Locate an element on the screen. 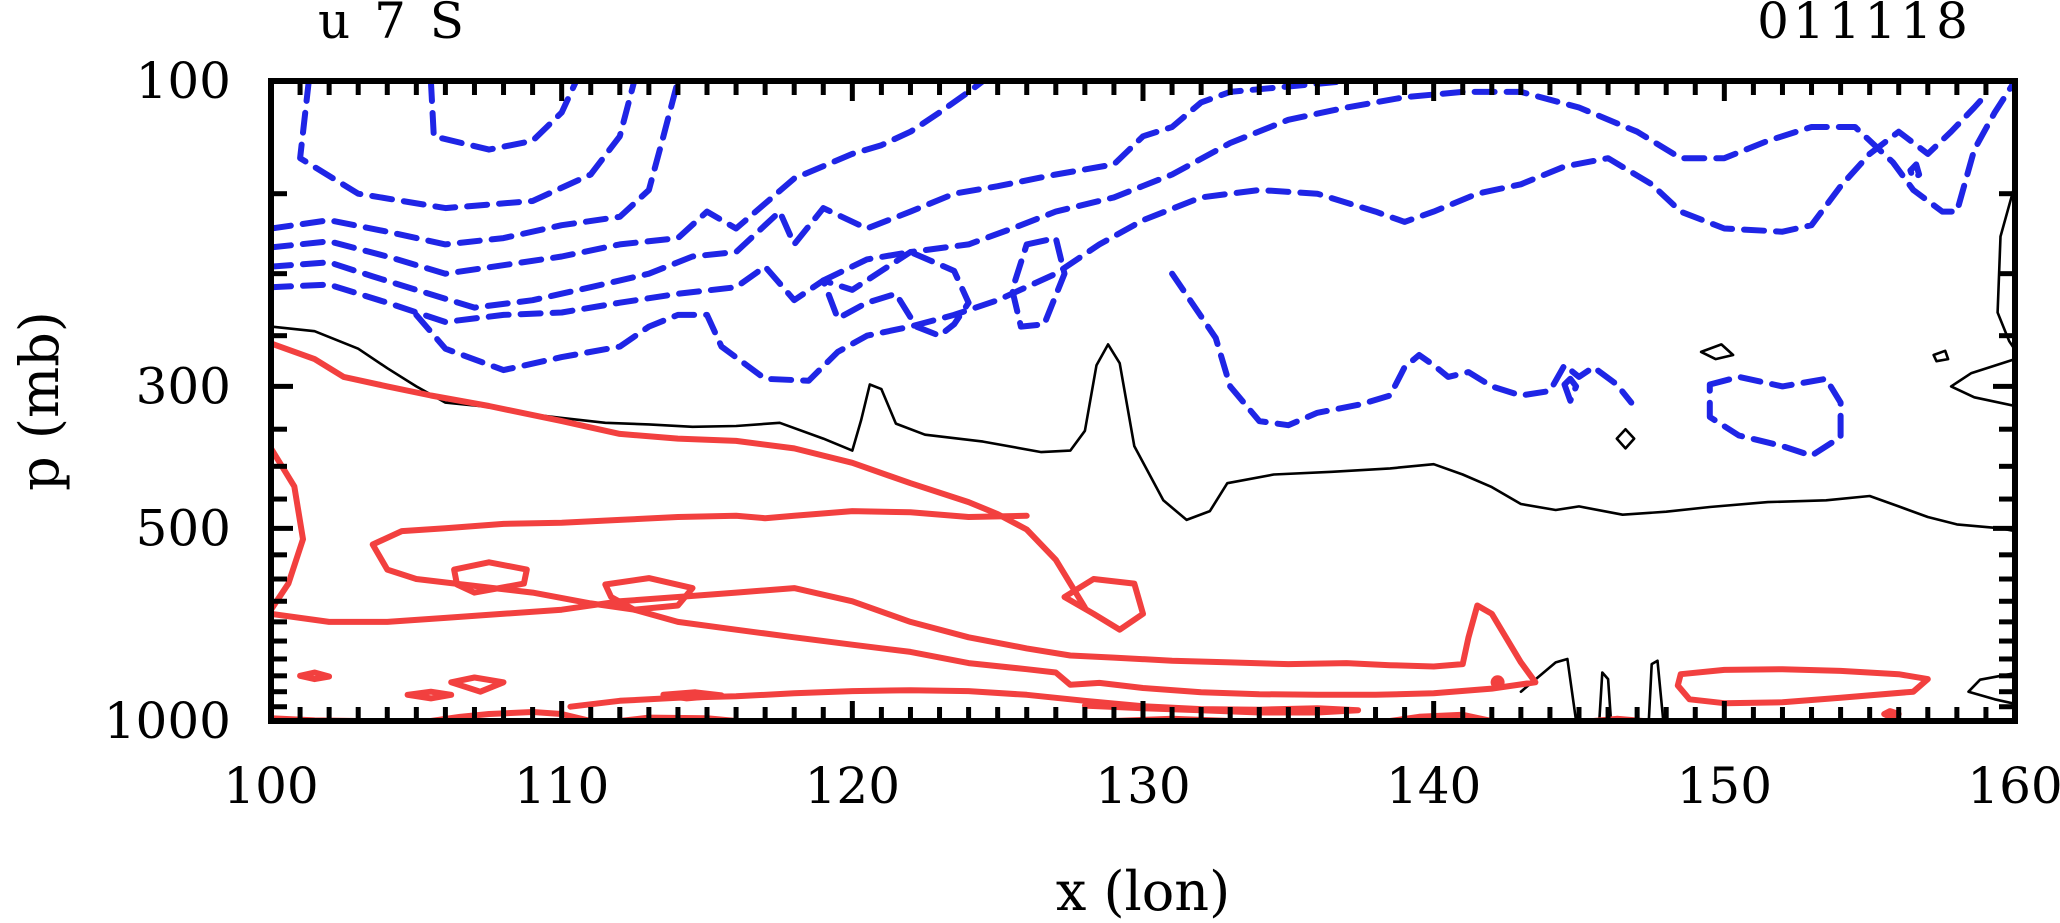 Image resolution: width=2060 pixels, height=923 pixels. contour-neg-blob-east is located at coordinates (1775, 416).